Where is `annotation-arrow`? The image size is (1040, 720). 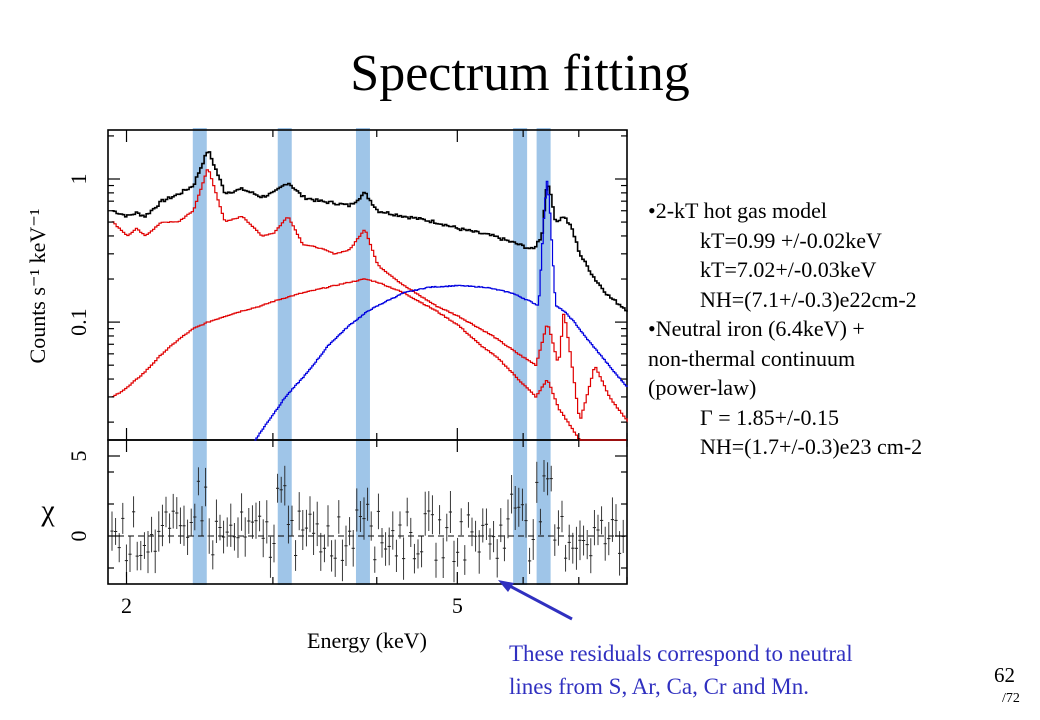 annotation-arrow is located at coordinates (535, 600).